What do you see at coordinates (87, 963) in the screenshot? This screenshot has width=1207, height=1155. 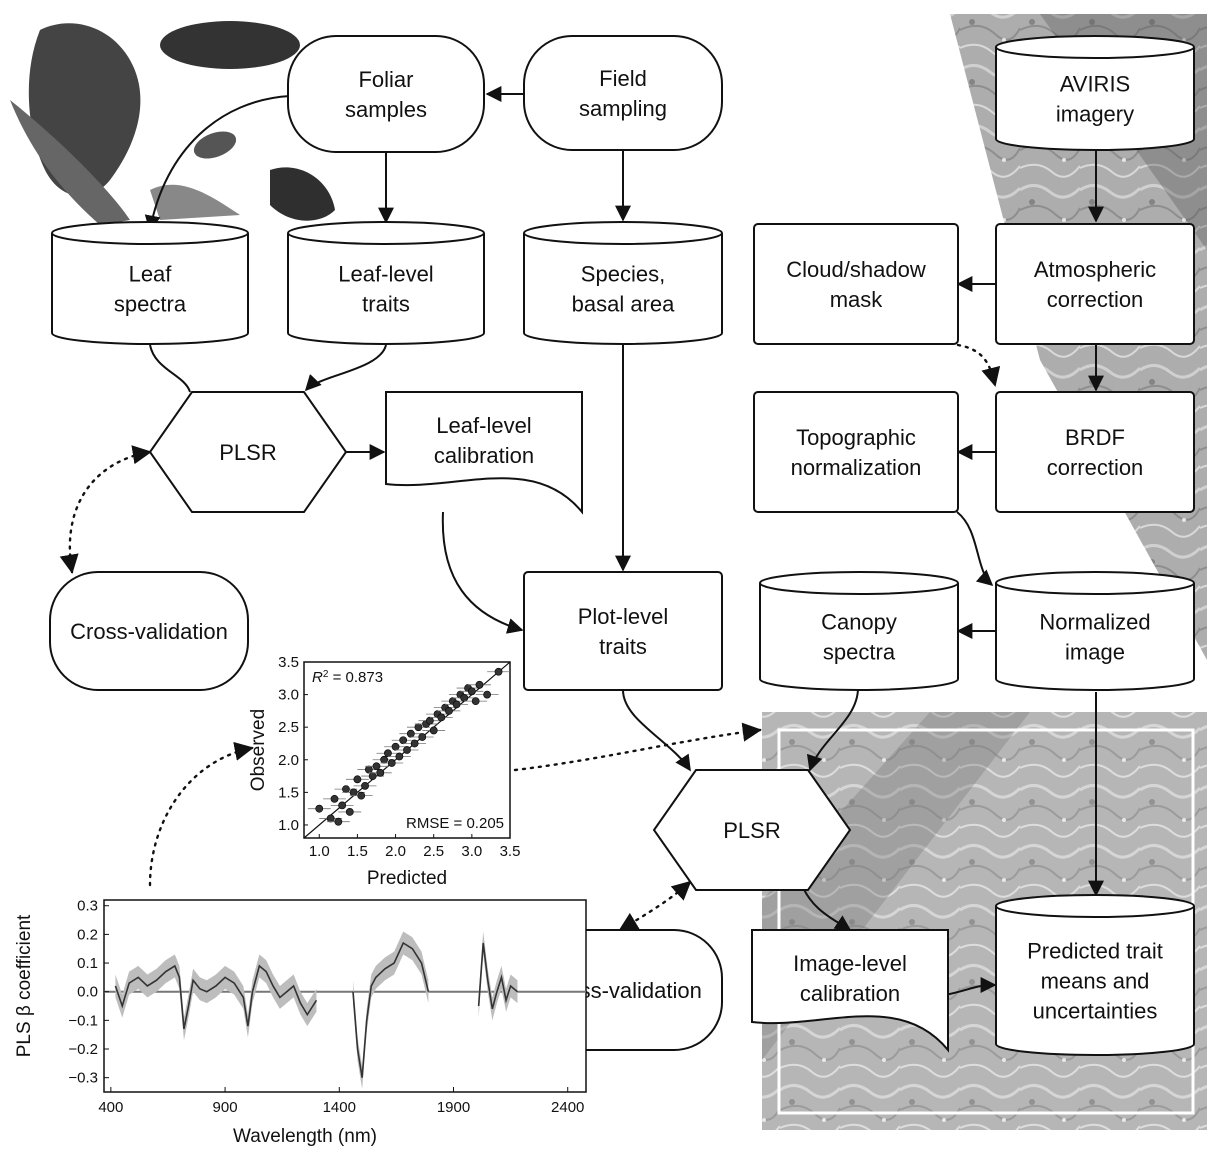 I see `y-tick-label: 0.1` at bounding box center [87, 963].